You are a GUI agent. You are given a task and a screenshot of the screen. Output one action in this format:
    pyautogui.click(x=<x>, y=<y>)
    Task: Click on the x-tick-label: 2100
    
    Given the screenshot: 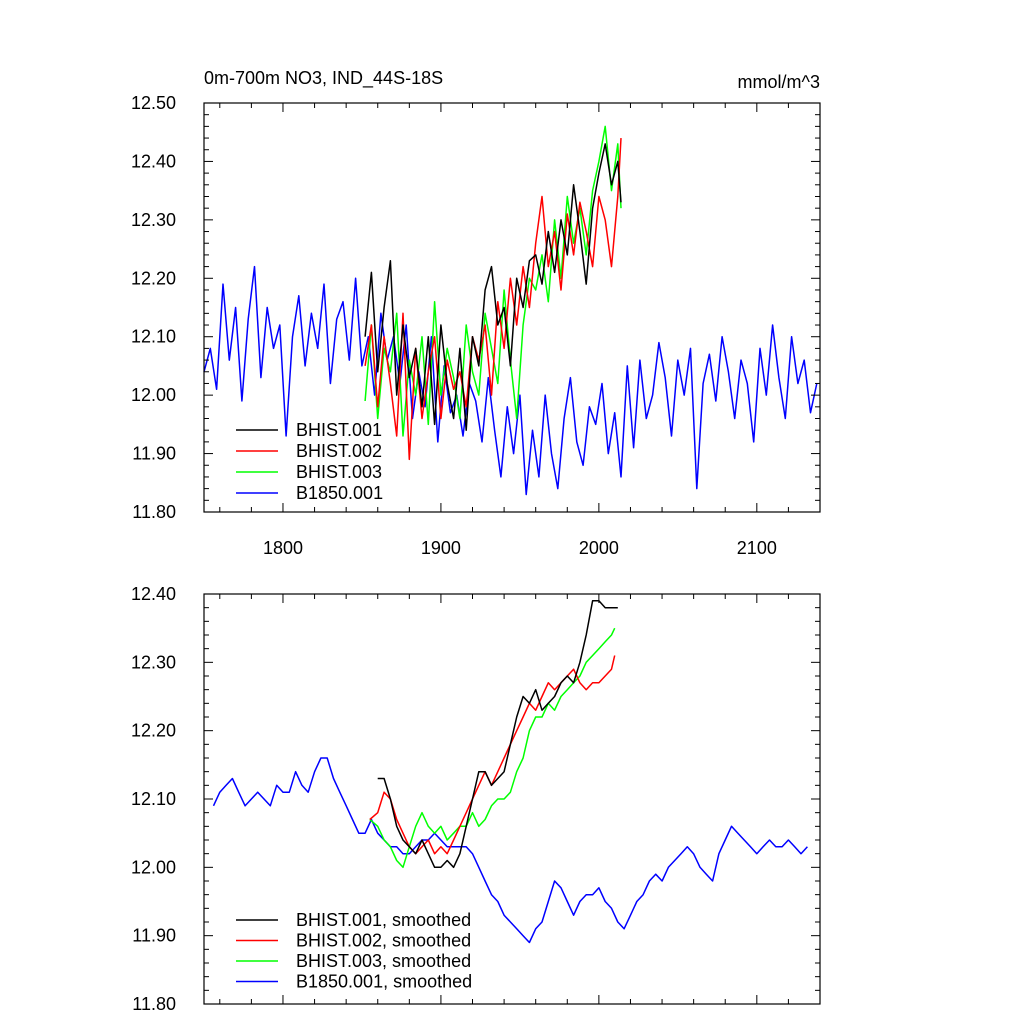 What is the action you would take?
    pyautogui.click(x=757, y=548)
    